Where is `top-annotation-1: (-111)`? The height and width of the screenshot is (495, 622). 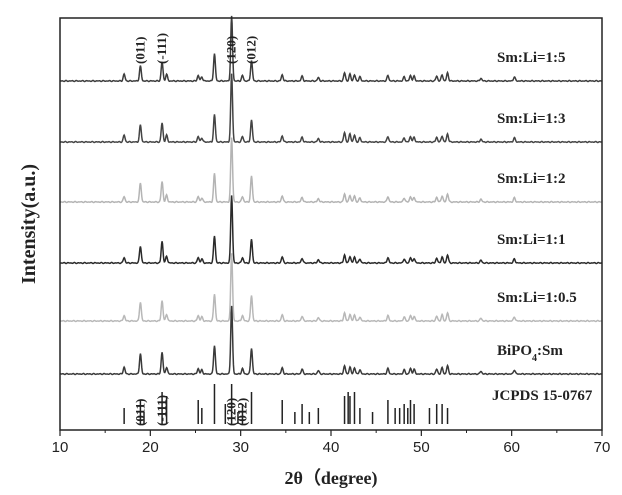 top-annotation-1: (-111) is located at coordinates (161, 48).